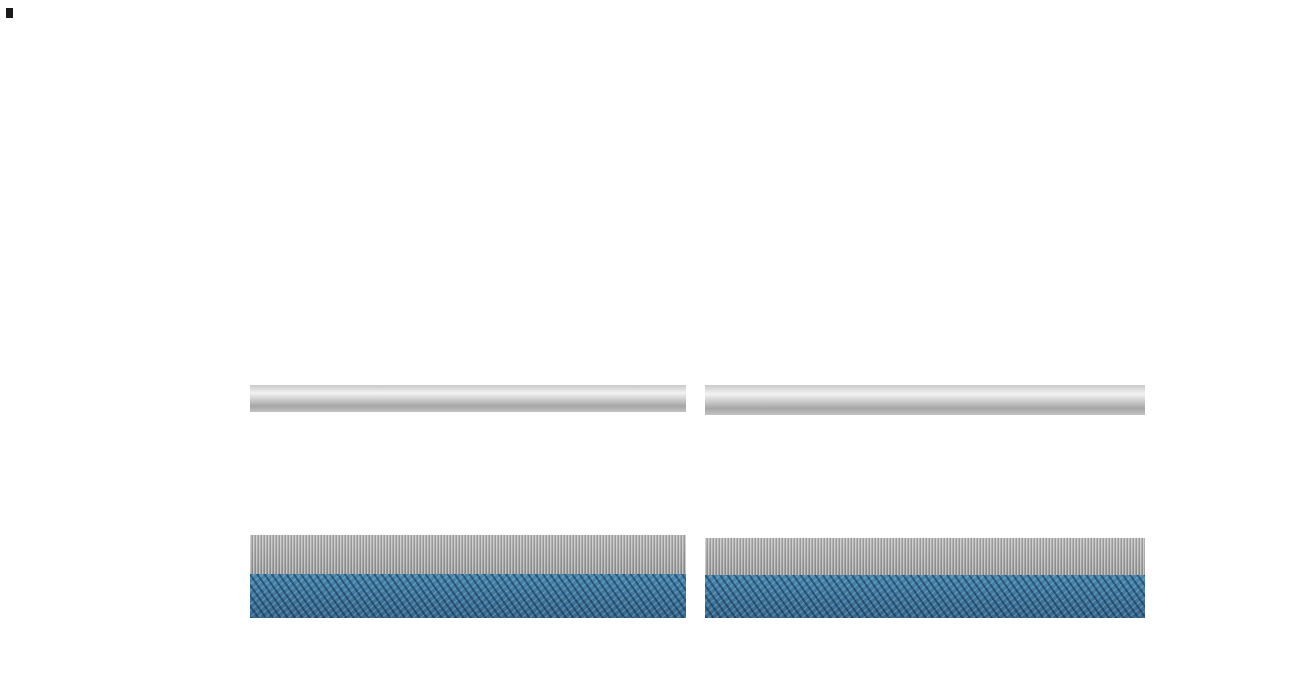 This screenshot has width=1295, height=684. Describe the element at coordinates (925, 400) in the screenshot. I see `ag-electrode-layer-right` at that location.